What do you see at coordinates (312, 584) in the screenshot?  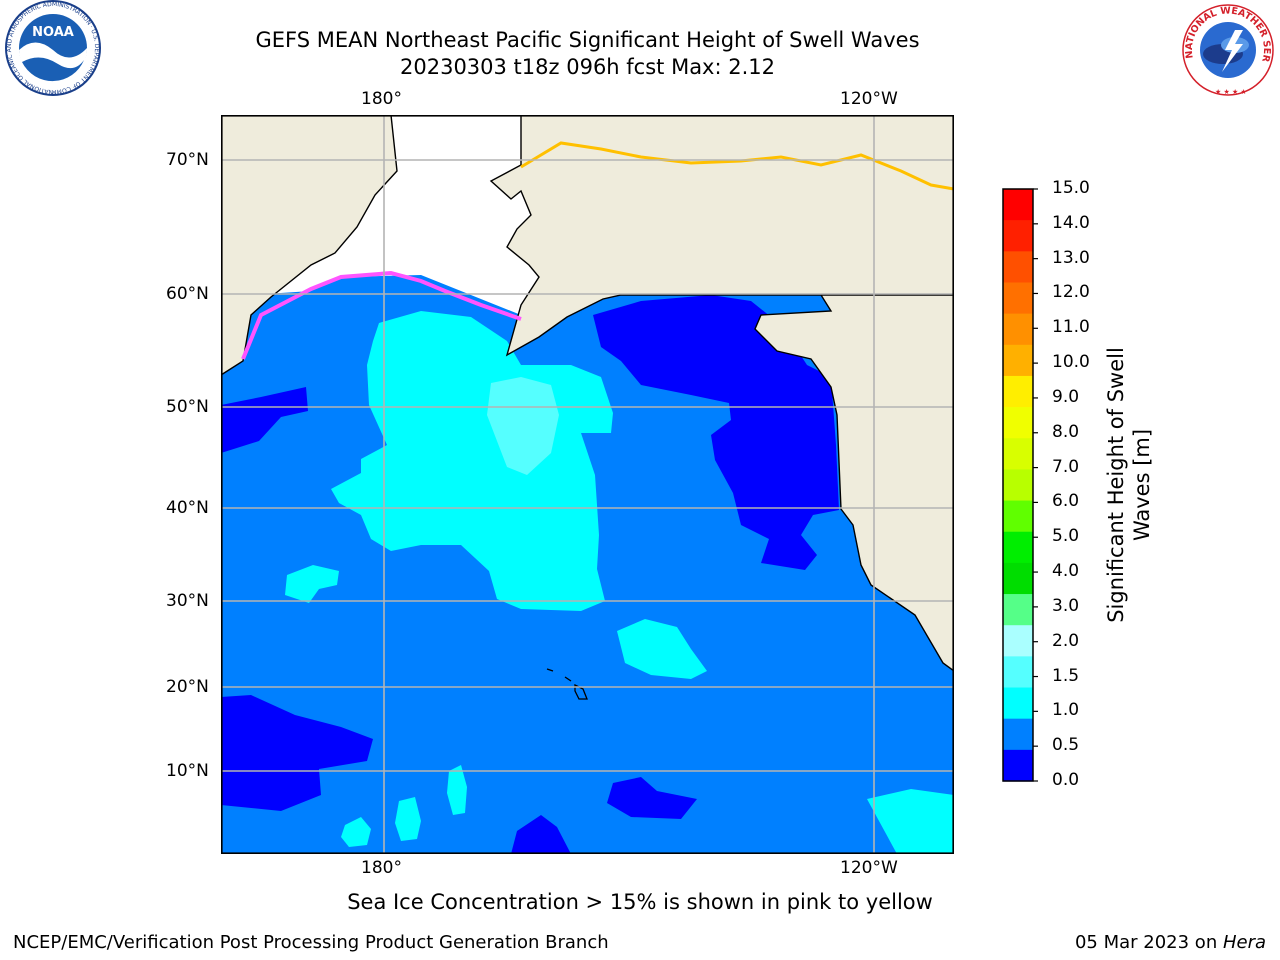 I see `high-swell-region-w` at bounding box center [312, 584].